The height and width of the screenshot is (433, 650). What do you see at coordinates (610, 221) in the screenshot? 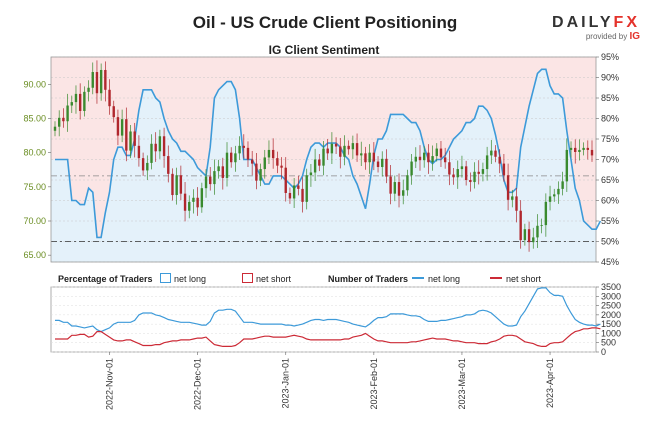
I see `sentiment-tick-label: 55%` at bounding box center [610, 221].